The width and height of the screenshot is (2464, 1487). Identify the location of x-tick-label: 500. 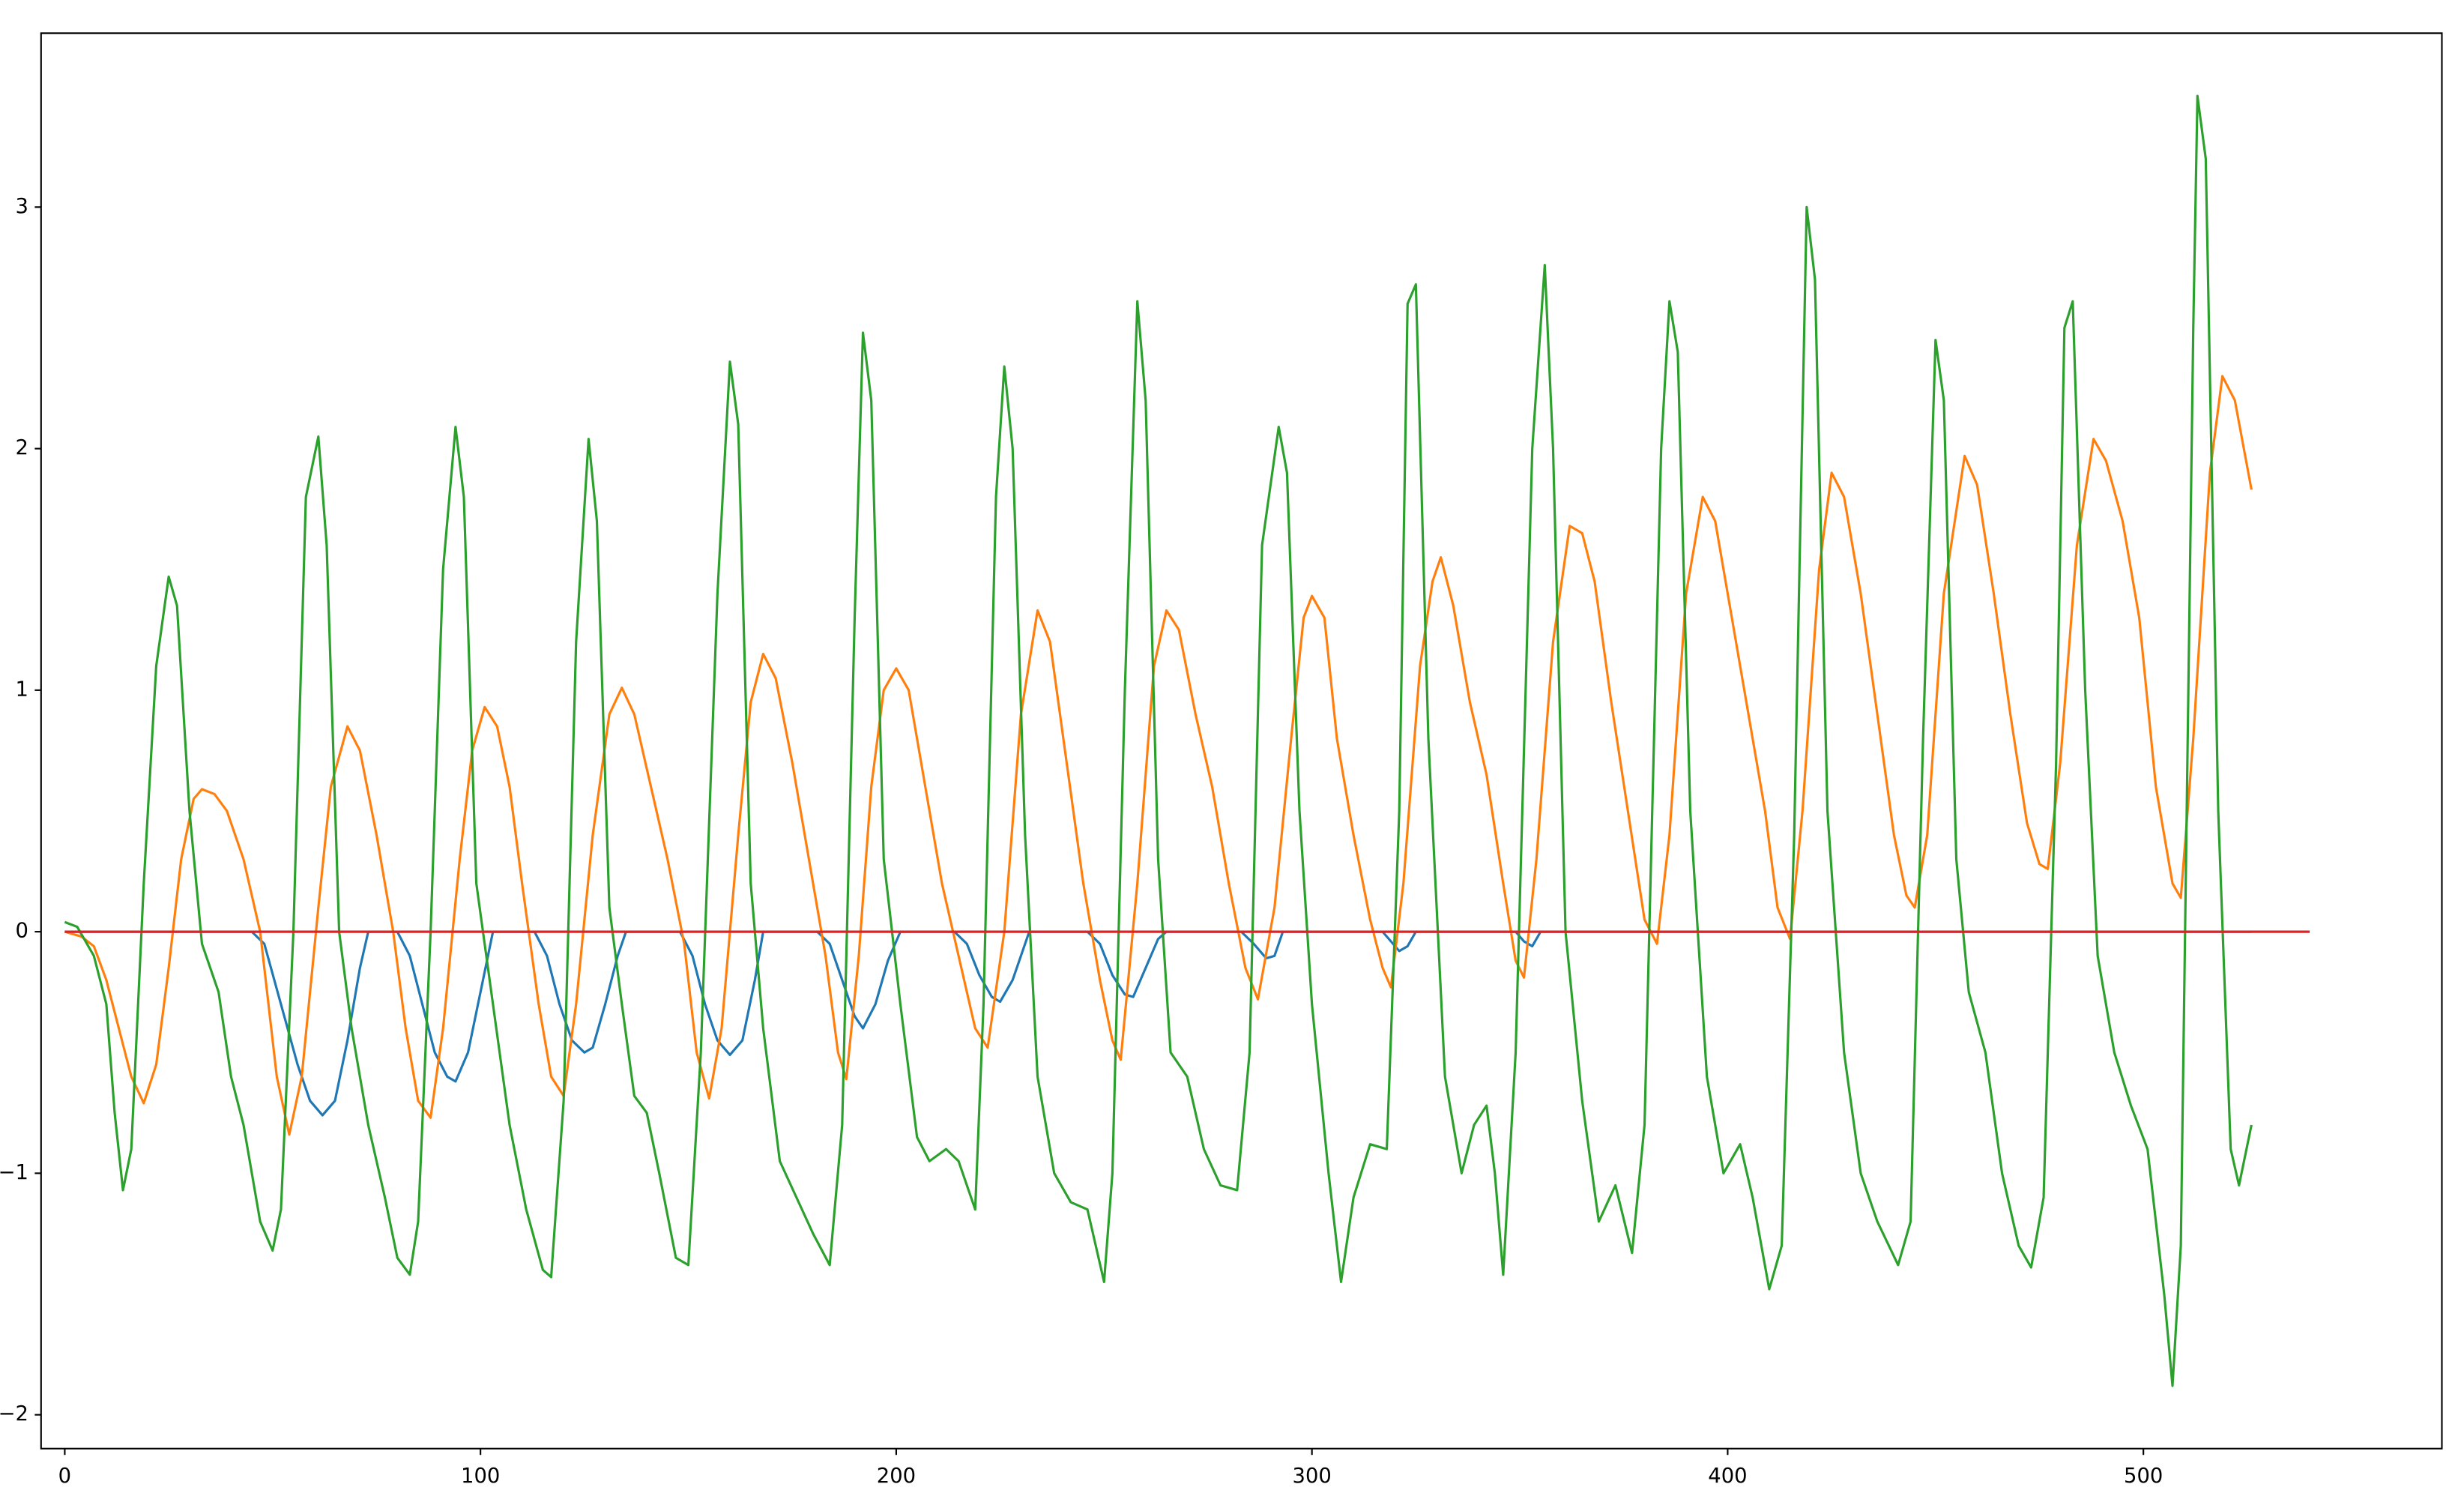
(2143, 1476).